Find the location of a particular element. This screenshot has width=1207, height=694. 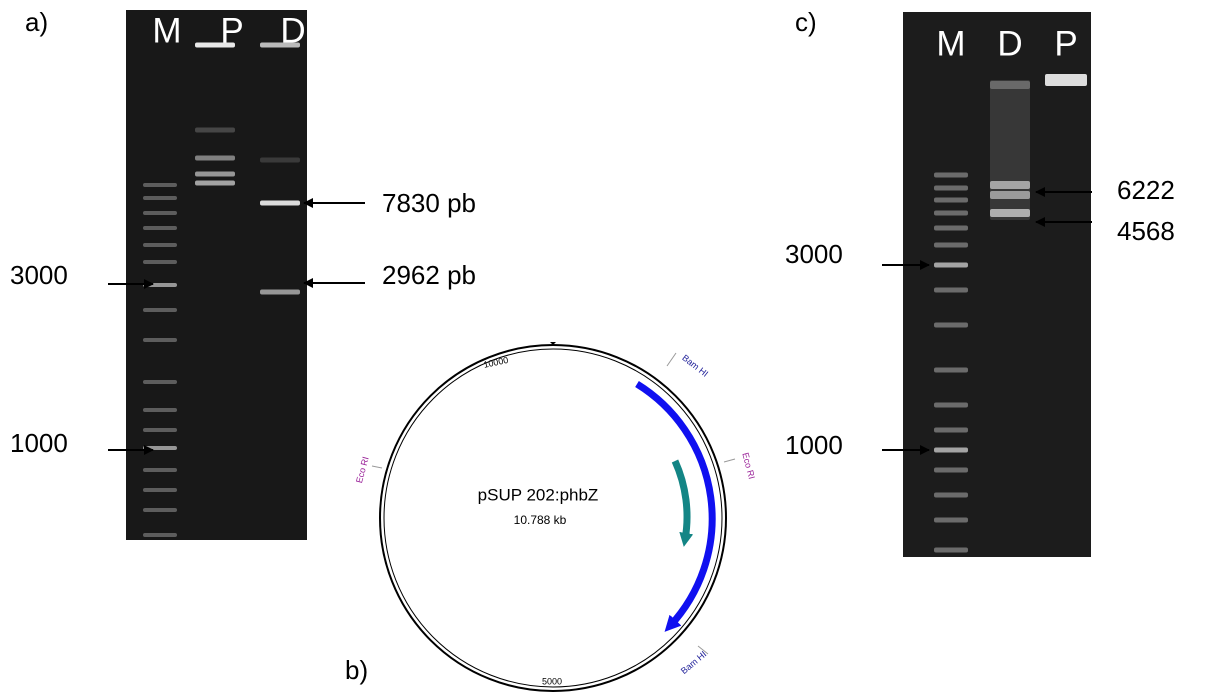

panel-label: c) is located at coordinates (806, 22).